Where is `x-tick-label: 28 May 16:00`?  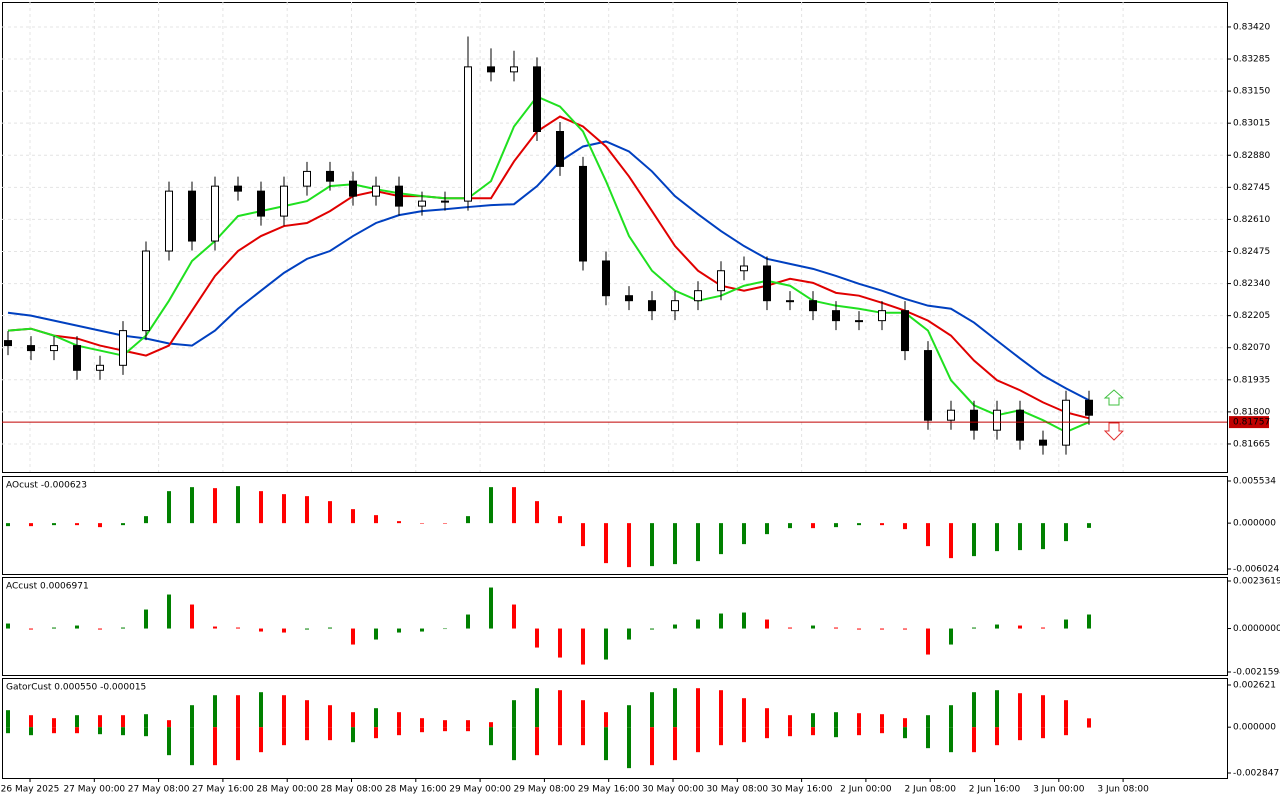 x-tick-label: 28 May 16:00 is located at coordinates (416, 790).